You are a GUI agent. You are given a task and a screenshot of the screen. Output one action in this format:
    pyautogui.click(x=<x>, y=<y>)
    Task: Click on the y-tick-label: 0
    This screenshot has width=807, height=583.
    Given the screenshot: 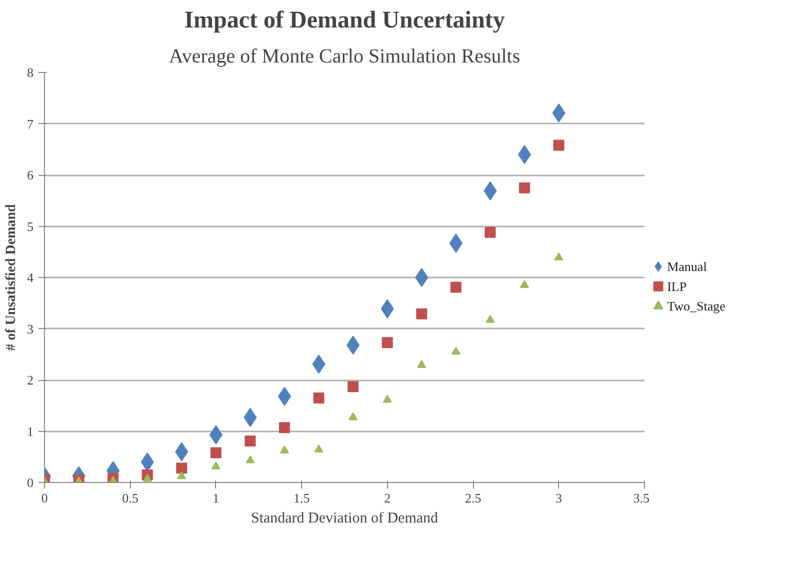 What is the action you would take?
    pyautogui.click(x=30, y=482)
    